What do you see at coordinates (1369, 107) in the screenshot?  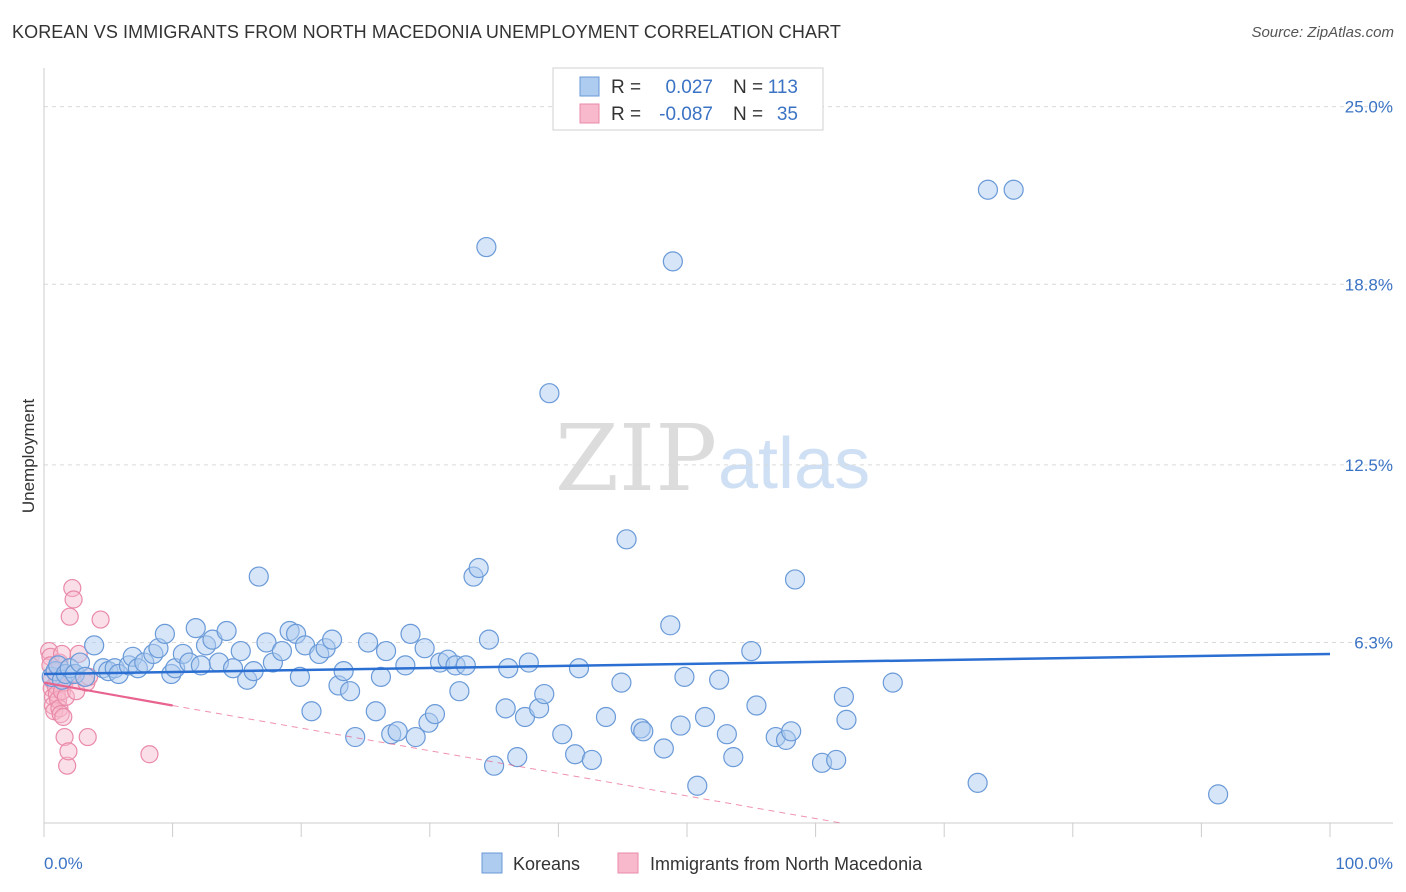 I see `y-tick-label-3: 25.0%` at bounding box center [1369, 107].